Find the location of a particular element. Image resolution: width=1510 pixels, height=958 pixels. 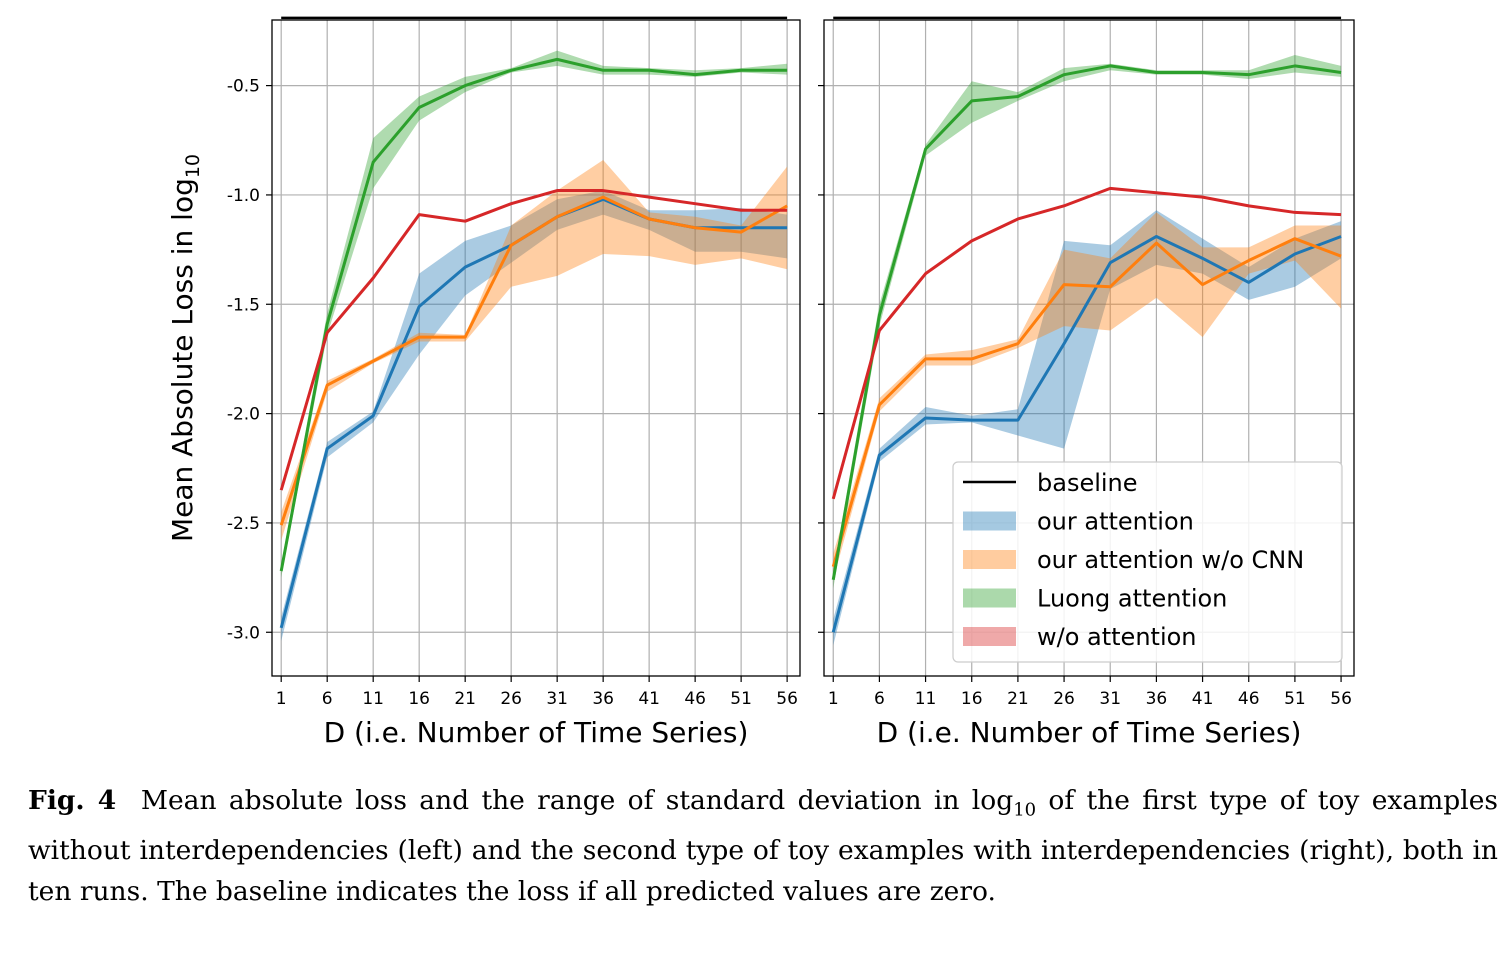

y-tick-label: -1.0 is located at coordinates (243, 196).